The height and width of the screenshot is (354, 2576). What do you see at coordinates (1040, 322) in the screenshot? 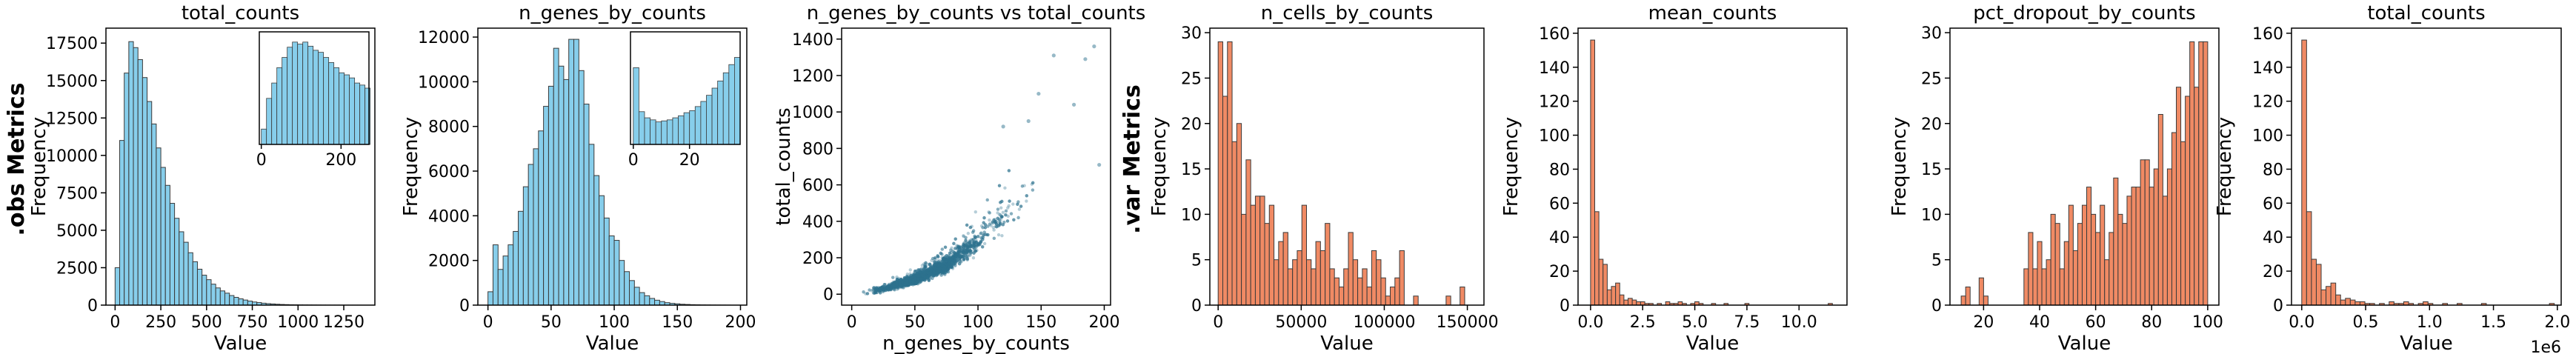
I see `x-tick-label: 150` at bounding box center [1040, 322].